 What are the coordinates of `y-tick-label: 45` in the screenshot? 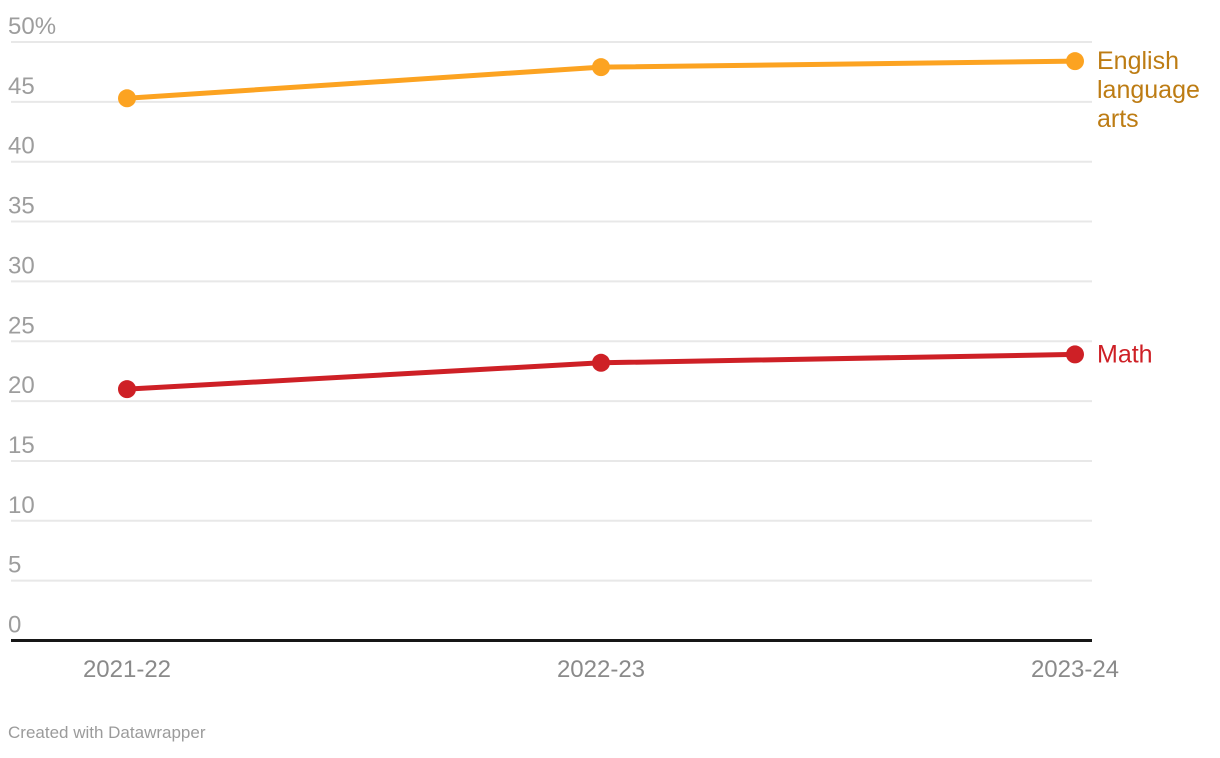 It's located at (21, 86).